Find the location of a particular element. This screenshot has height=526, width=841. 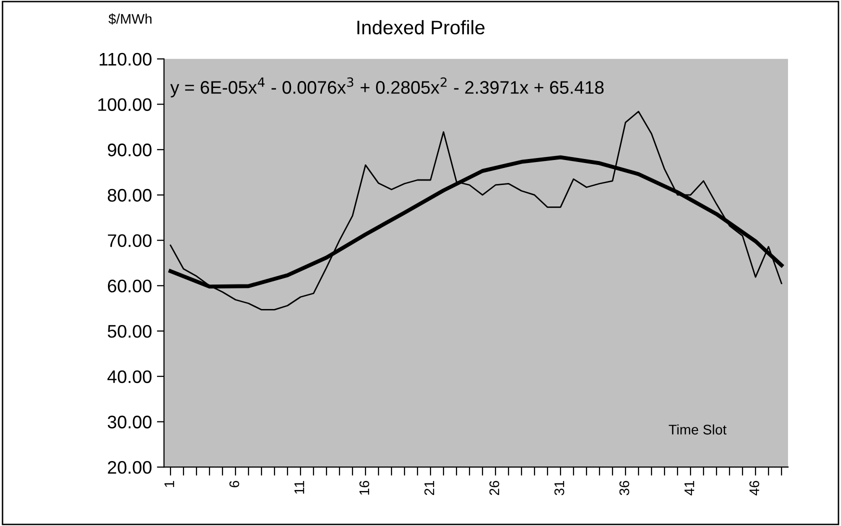

annotation: y = 6E-05x$^{4}$ - 0.0076x$^{3}$ + 0.2805x$^{2}$ - 2.3971x + 65.418 is located at coordinates (387, 87).